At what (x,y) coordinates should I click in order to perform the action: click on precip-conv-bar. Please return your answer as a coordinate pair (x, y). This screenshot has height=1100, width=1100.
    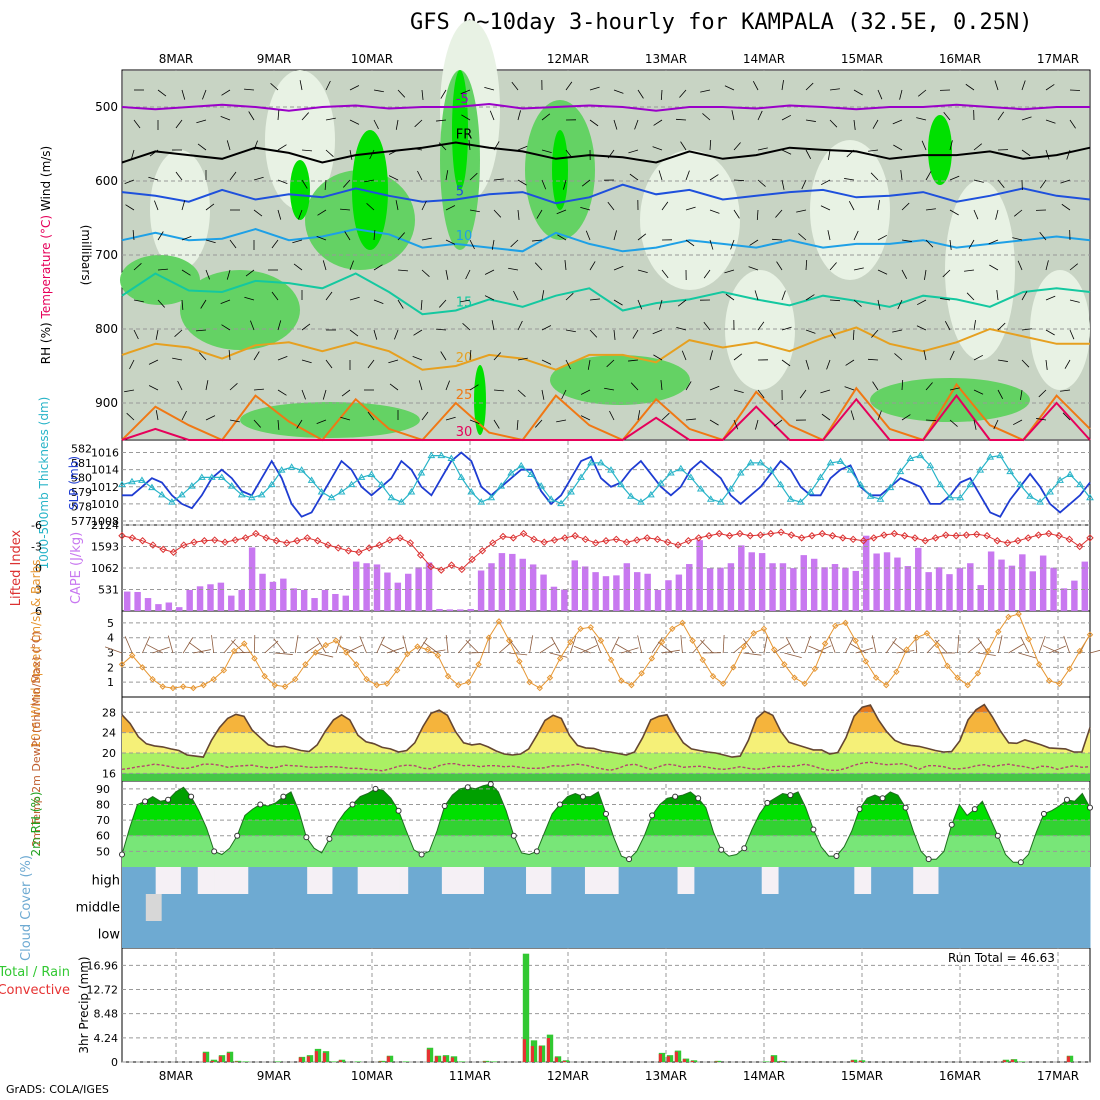
    Looking at the image, I should click on (532, 1054).